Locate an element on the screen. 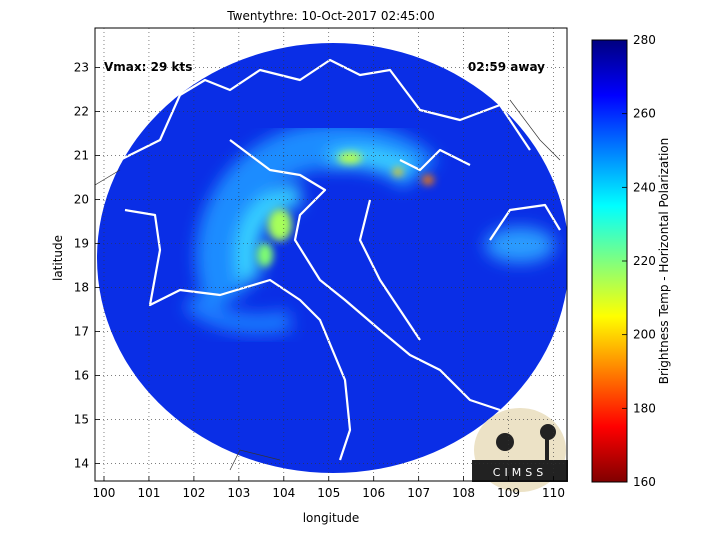  colorbar-tick-label: 260 is located at coordinates (644, 114).